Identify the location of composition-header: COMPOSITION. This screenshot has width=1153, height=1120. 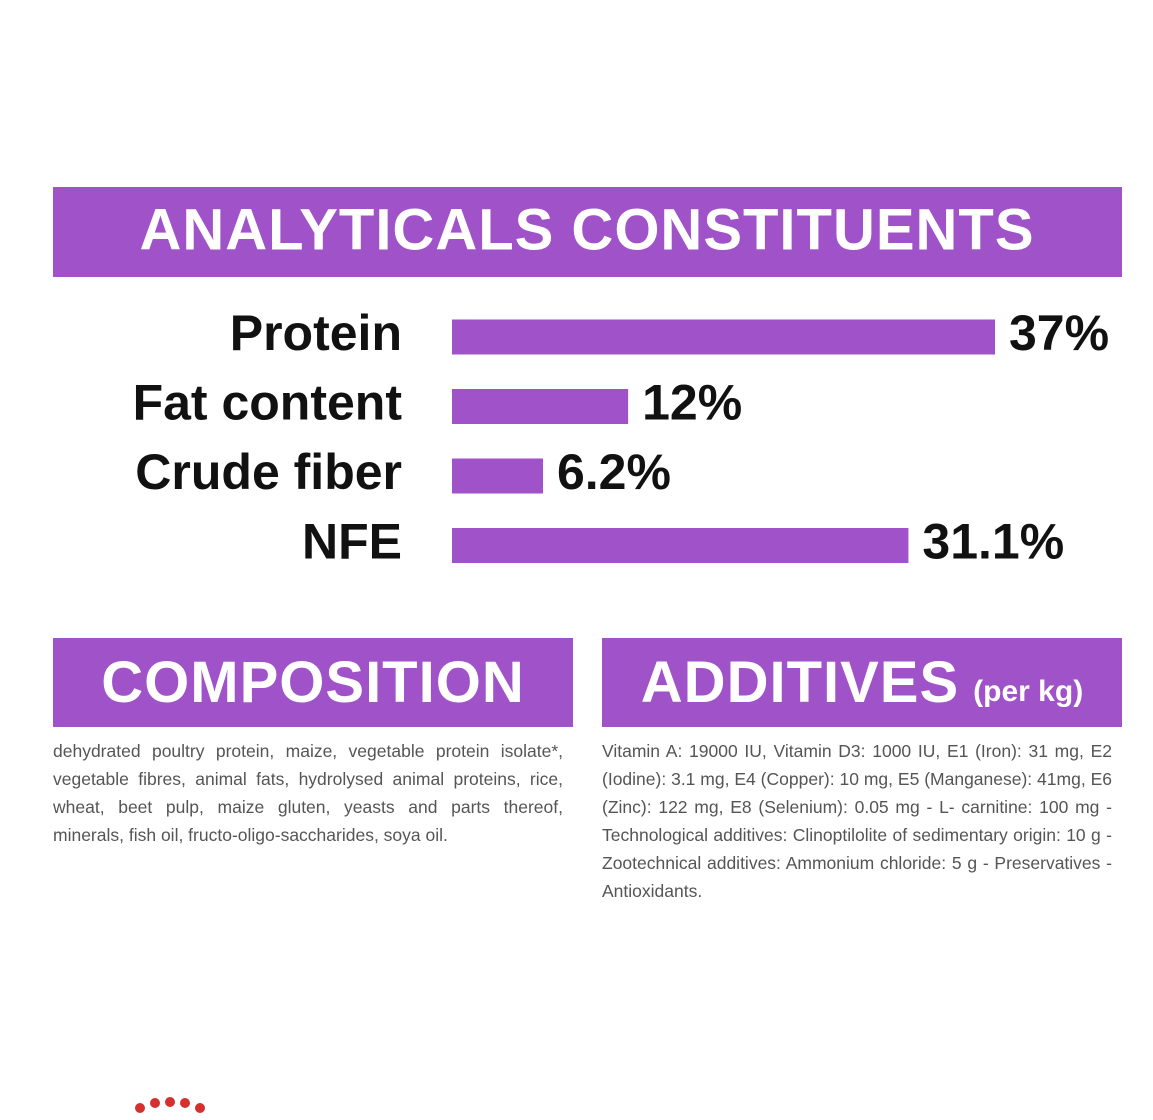
(313, 682).